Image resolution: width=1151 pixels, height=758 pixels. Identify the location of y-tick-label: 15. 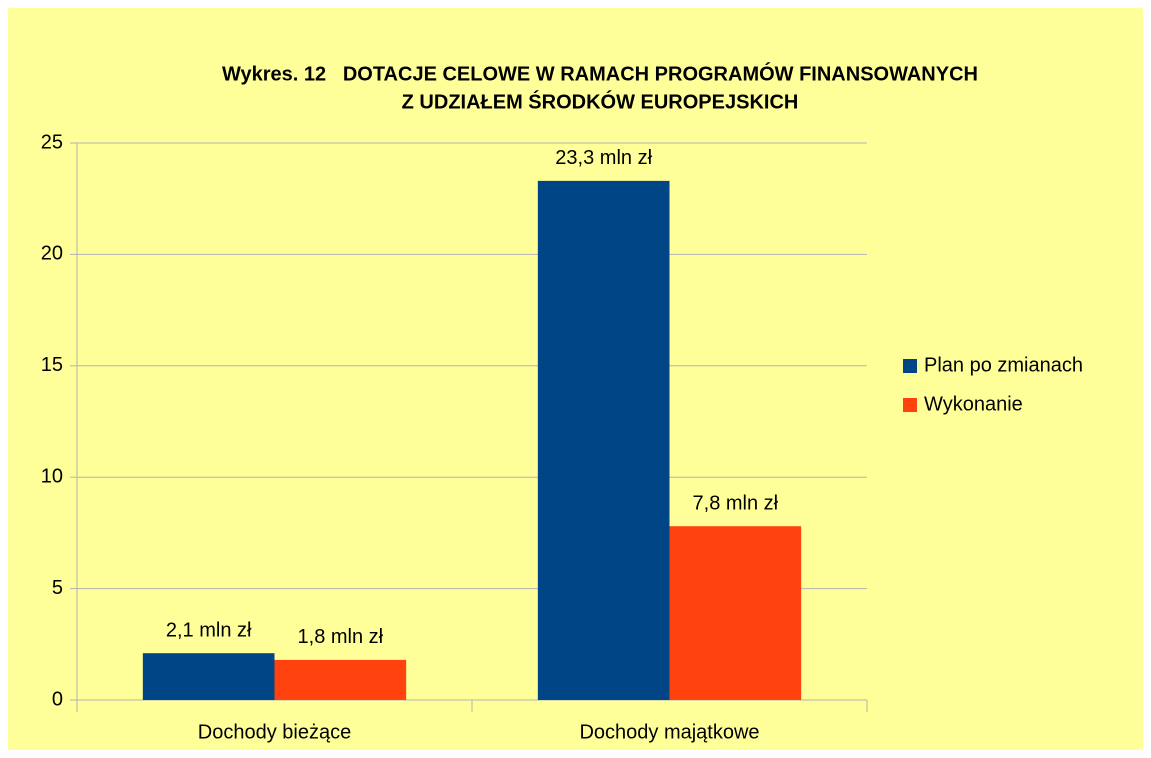
(52, 365).